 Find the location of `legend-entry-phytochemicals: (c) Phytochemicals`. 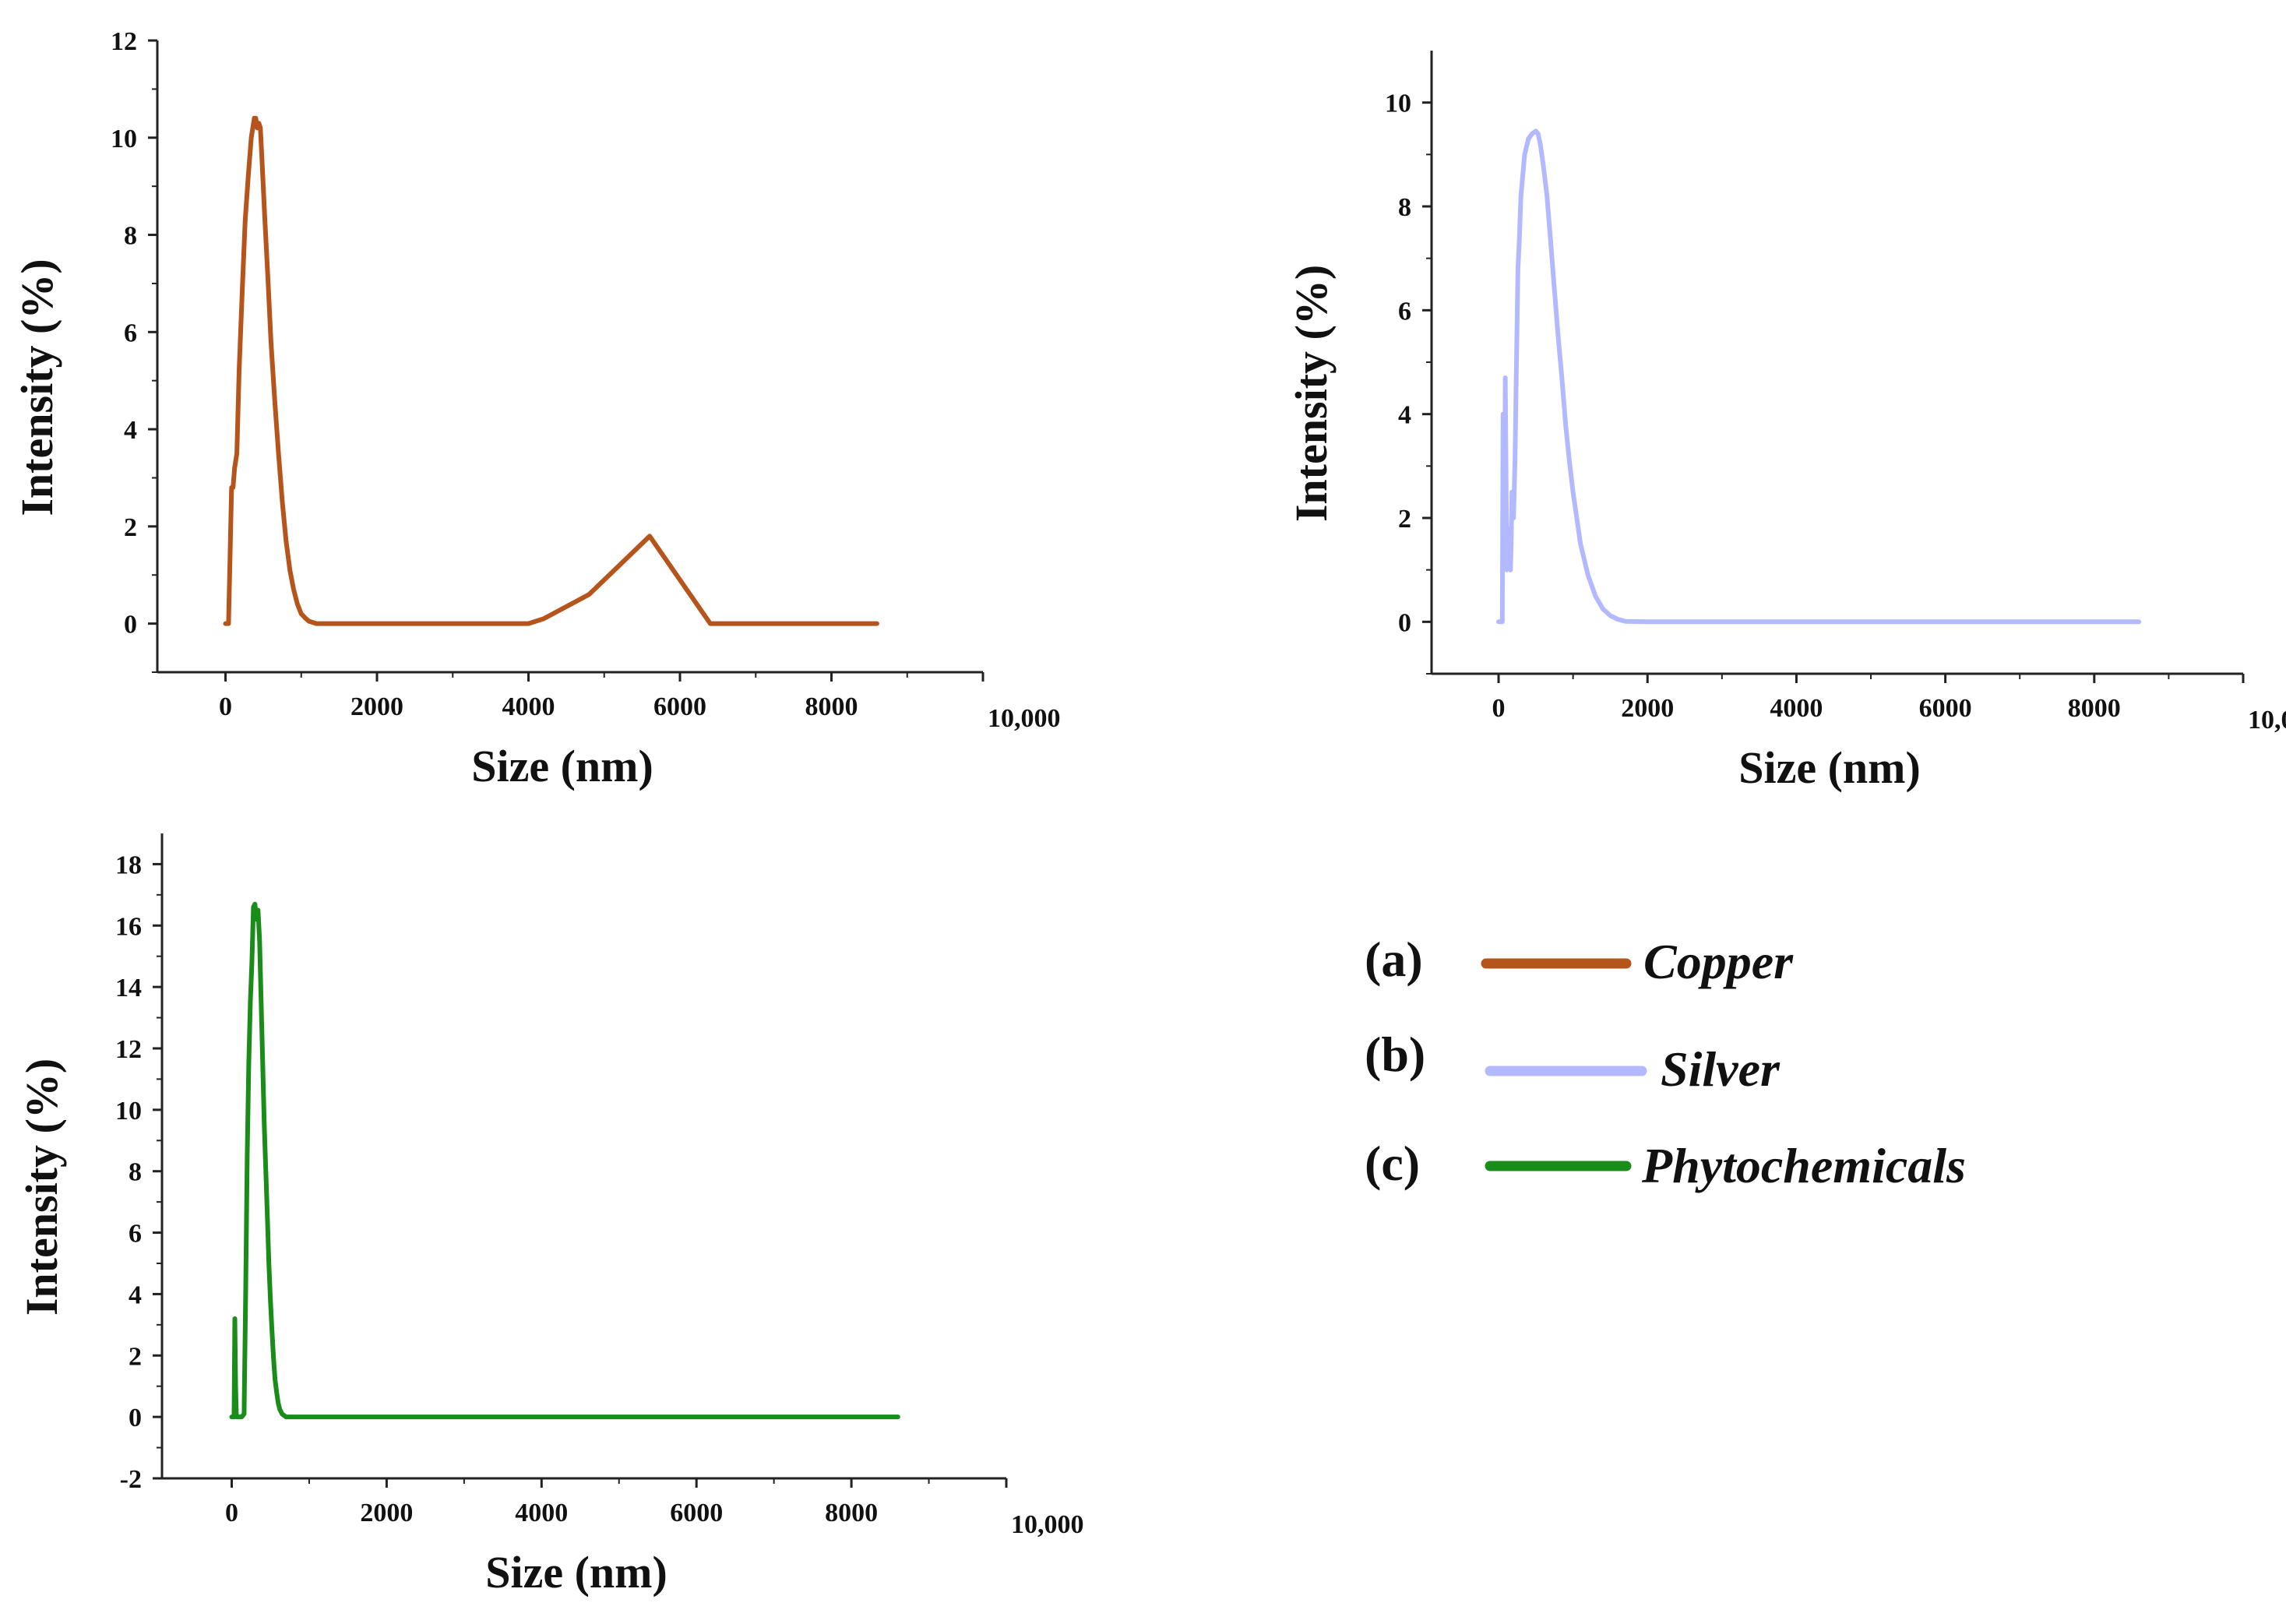

legend-entry-phytochemicals: (c) Phytochemicals is located at coordinates (1665, 1164).